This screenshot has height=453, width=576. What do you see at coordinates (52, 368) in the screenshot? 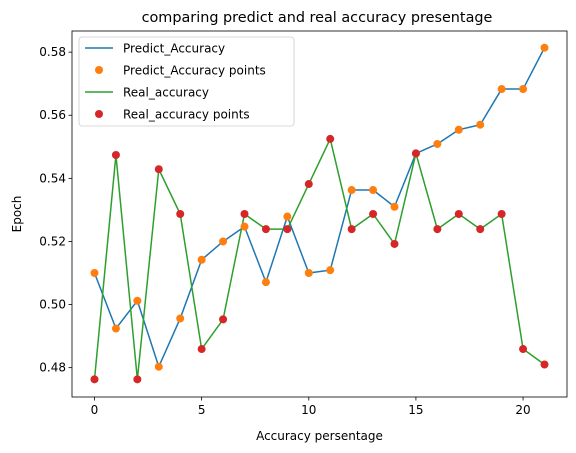
I see `y-tick-label: 0.48` at bounding box center [52, 368].